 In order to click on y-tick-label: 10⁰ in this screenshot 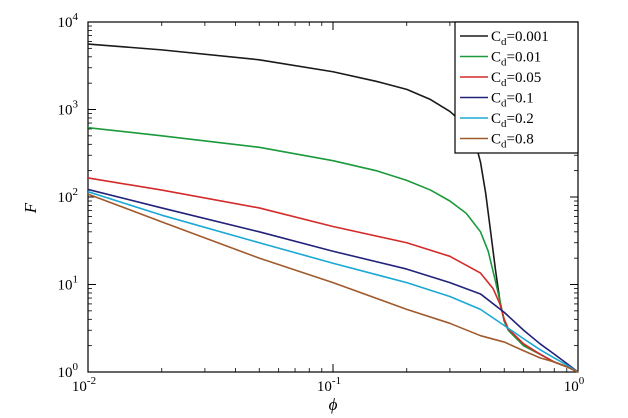, I will do `click(68, 371)`.